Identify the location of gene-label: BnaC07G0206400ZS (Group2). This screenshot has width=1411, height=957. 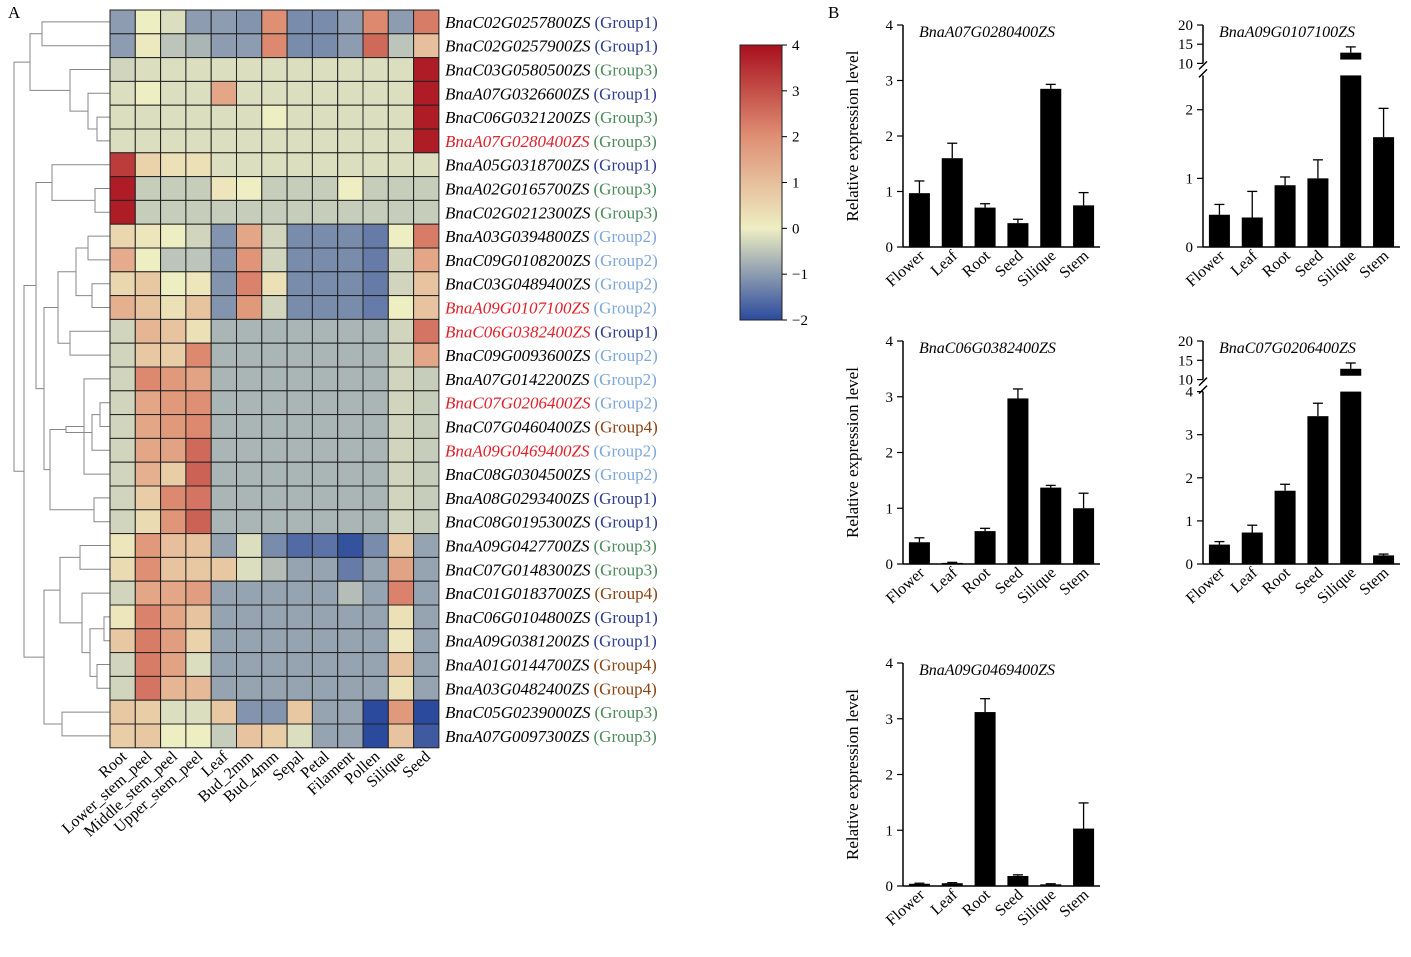
(551, 403).